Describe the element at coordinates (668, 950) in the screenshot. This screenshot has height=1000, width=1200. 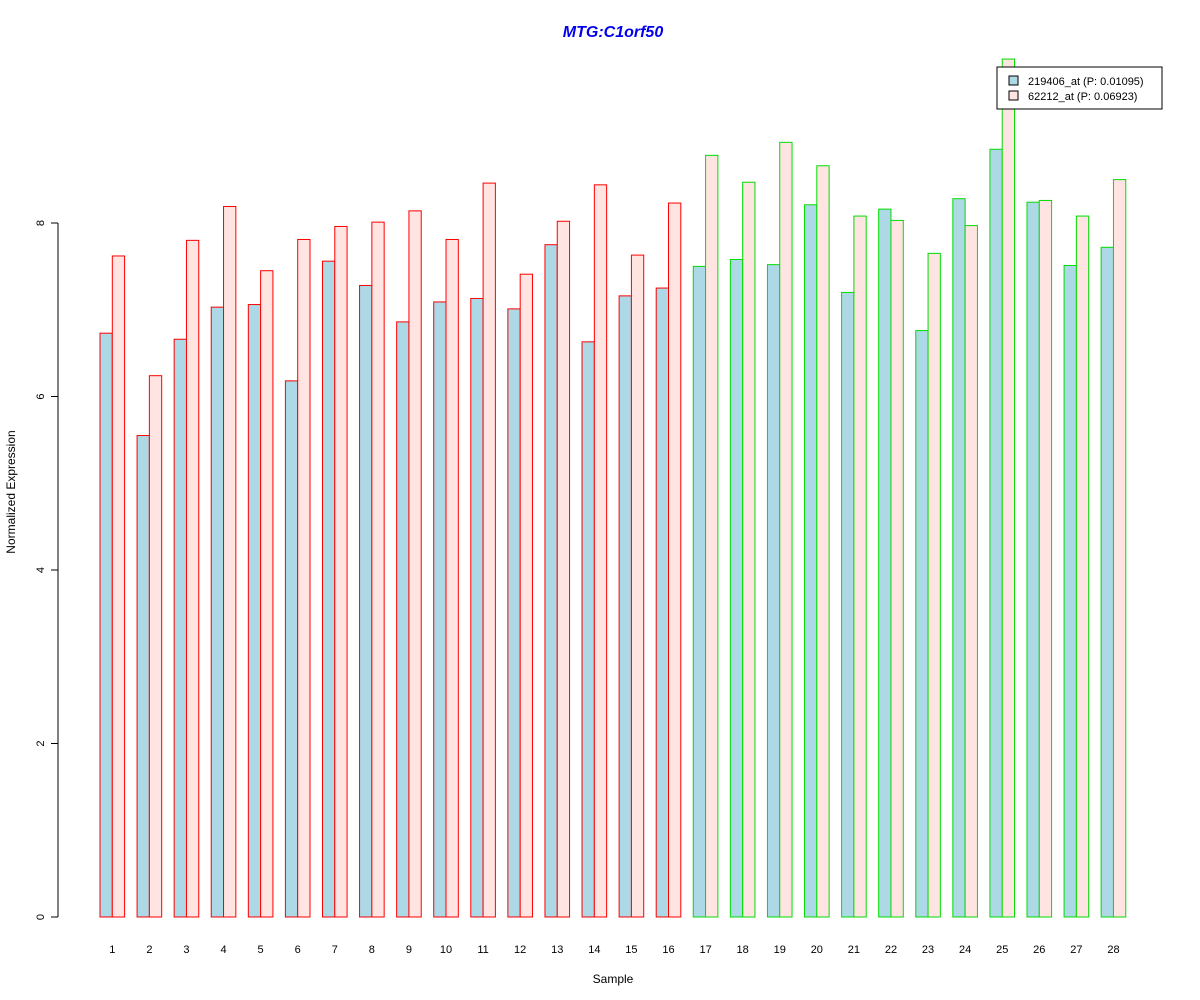
I see `x-tick-label-16: 16` at that location.